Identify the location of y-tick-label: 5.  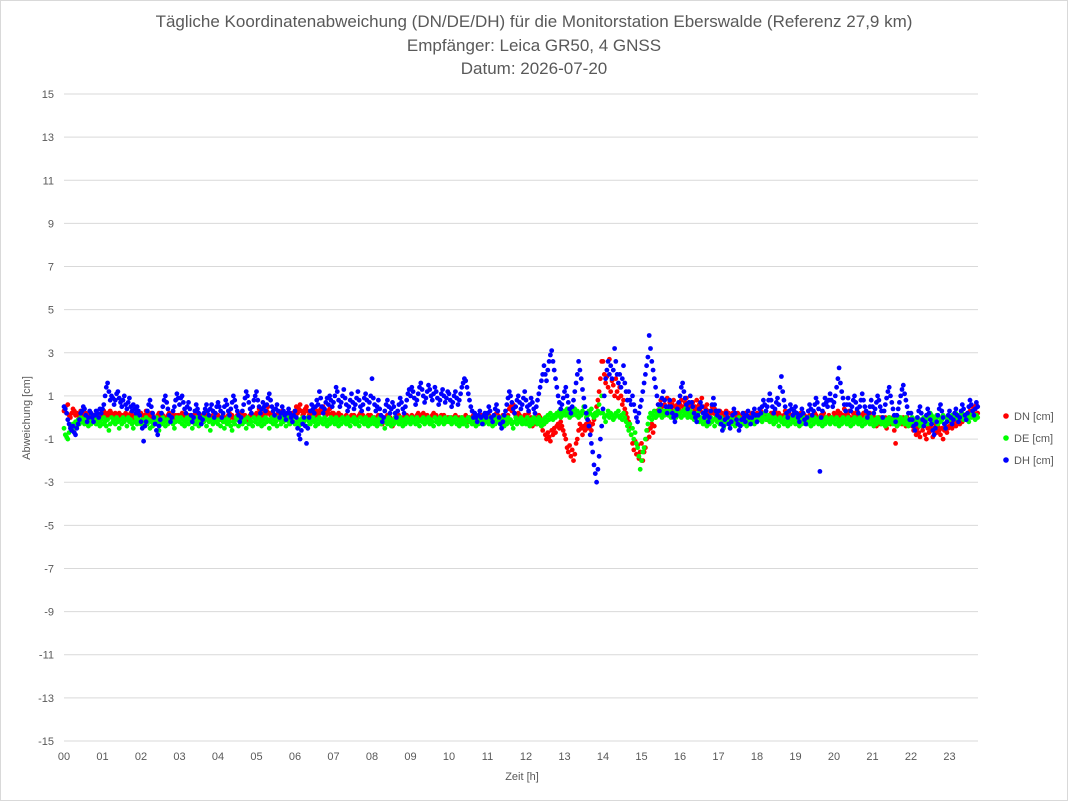
(51, 311).